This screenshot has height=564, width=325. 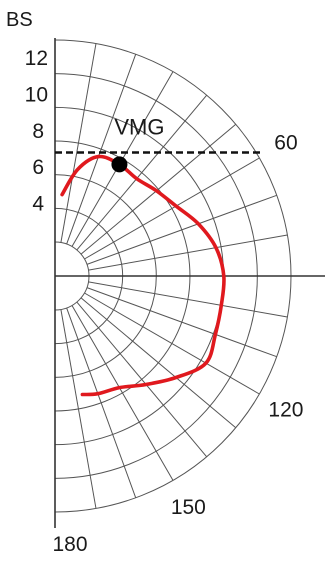 I want to click on angle-tick-label: 150, so click(x=188, y=507).